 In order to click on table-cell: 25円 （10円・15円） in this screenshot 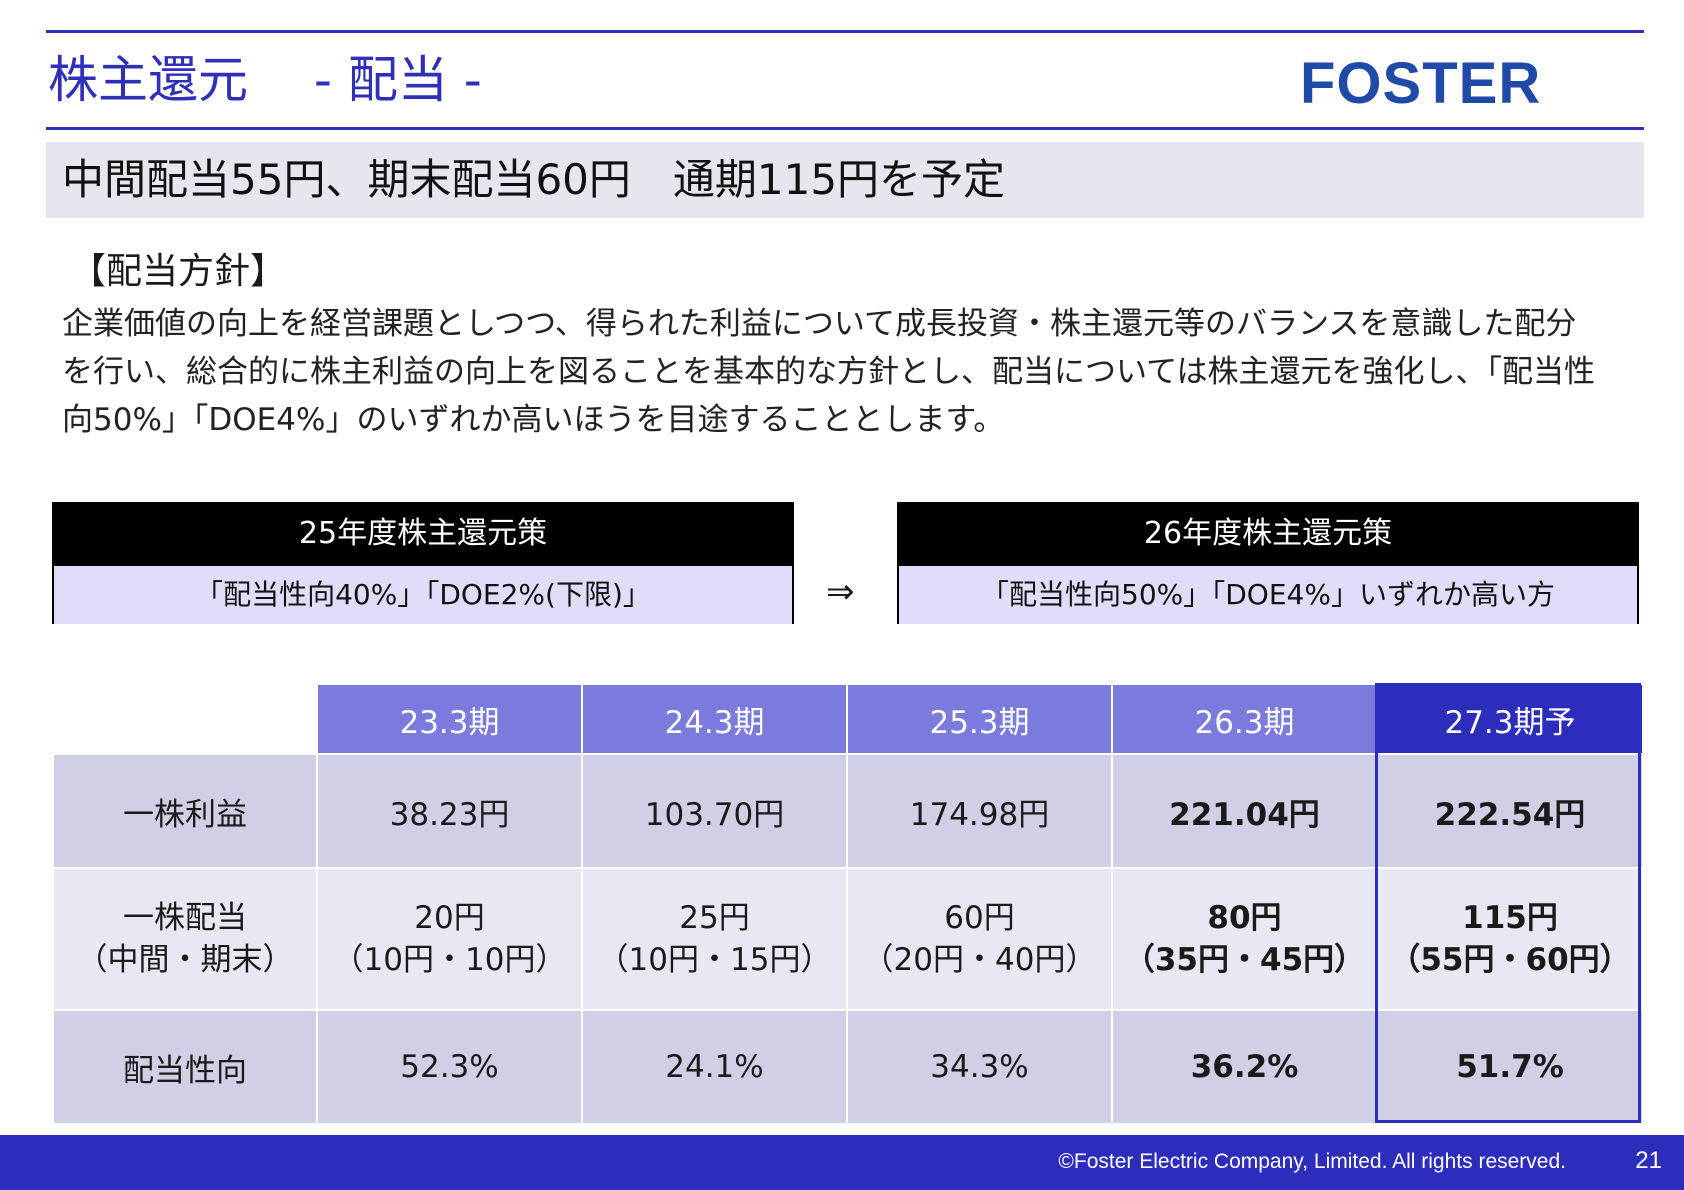, I will do `click(714, 939)`.